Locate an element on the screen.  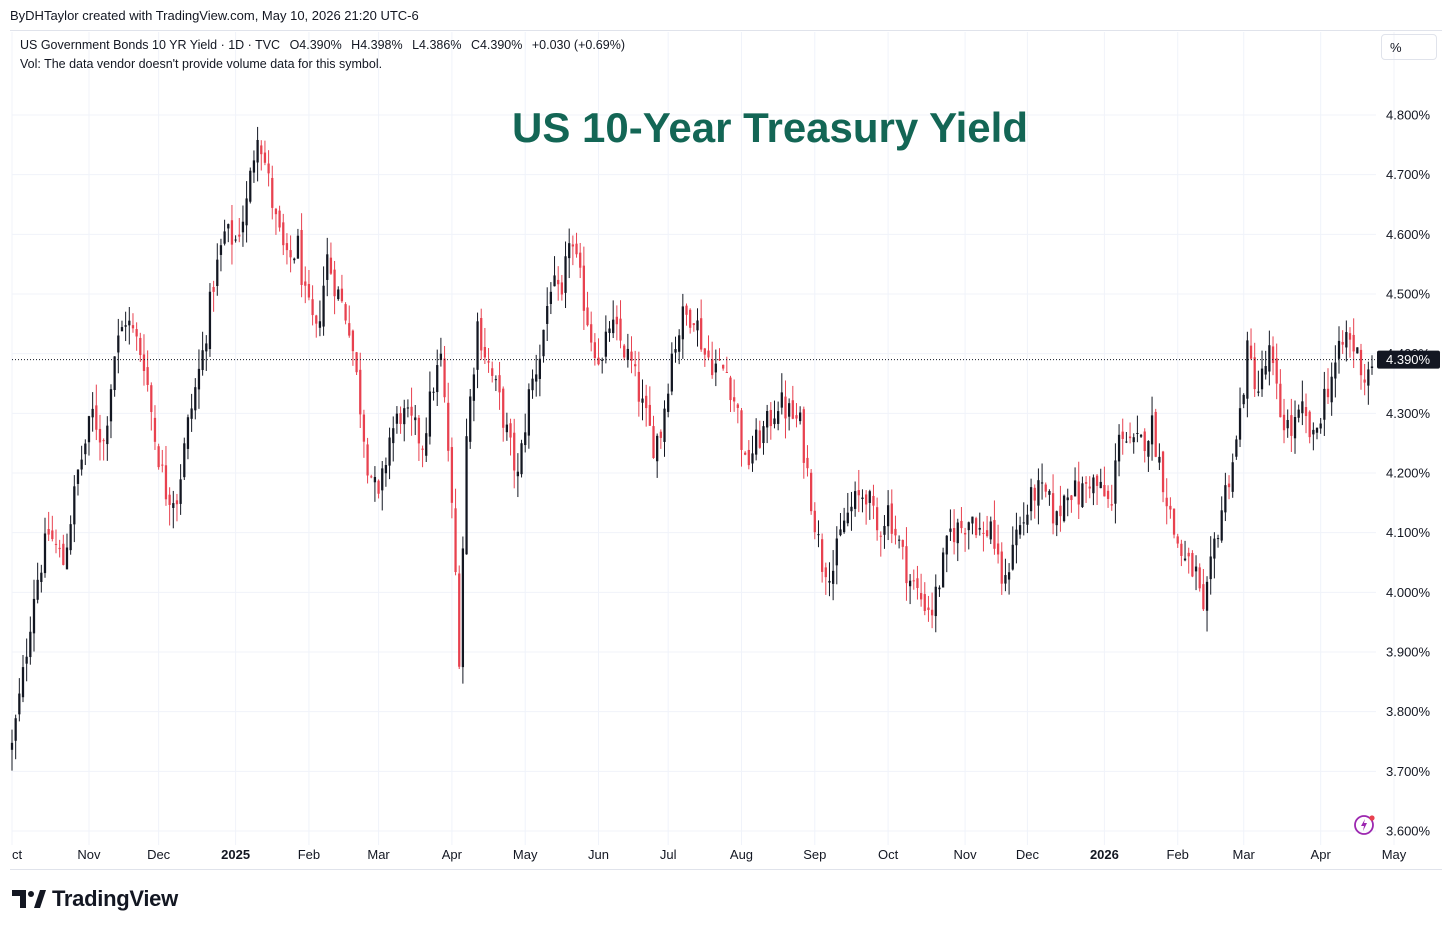
x-tick-label: Oct is located at coordinates (888, 854).